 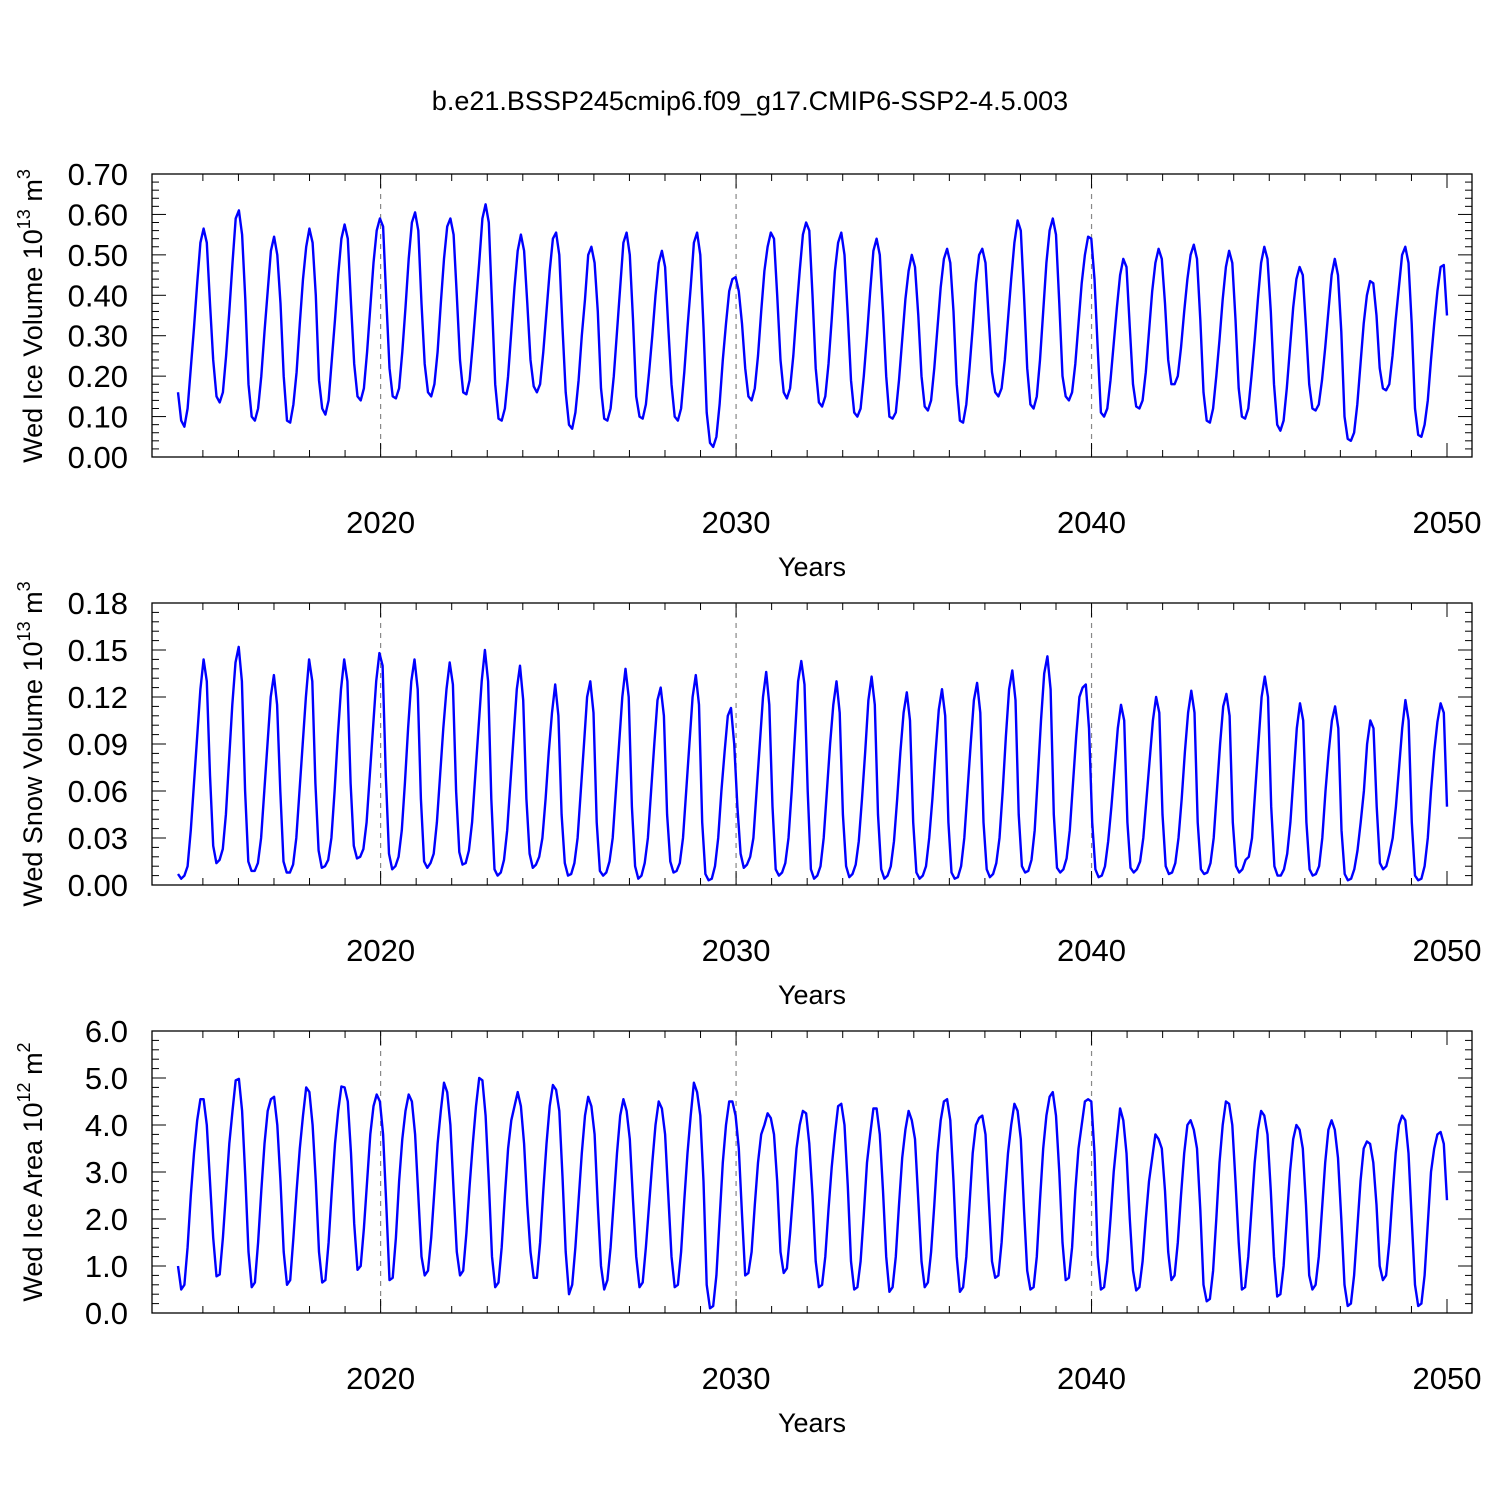 I want to click on y-tick-label: 0.18, so click(x=98, y=603).